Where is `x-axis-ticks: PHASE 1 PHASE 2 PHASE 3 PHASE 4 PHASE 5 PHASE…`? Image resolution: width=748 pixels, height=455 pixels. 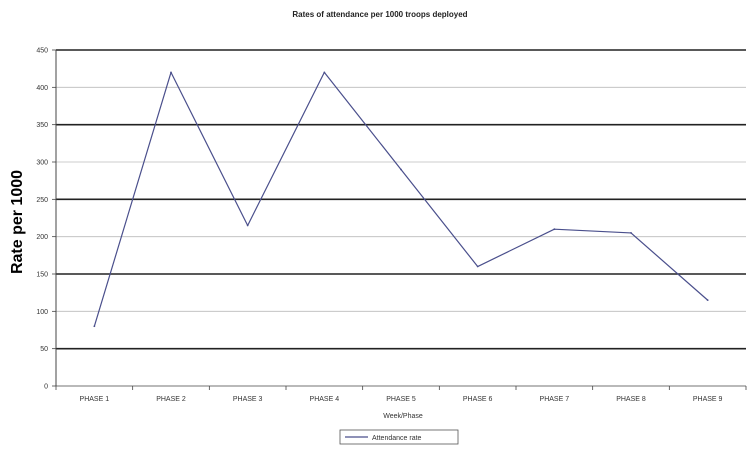 x-axis-ticks: PHASE 1 PHASE 2 PHASE 3 PHASE 4 PHASE 5 PHASE… is located at coordinates (401, 394).